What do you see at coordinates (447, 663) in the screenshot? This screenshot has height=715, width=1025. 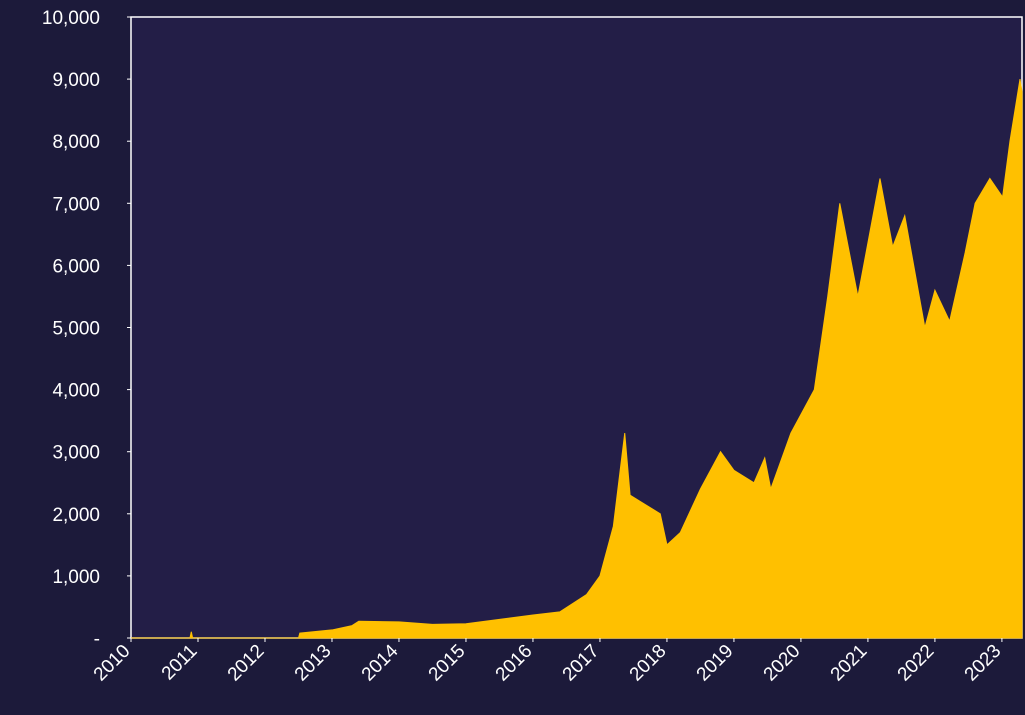 I see `x-tick-label: 2015` at bounding box center [447, 663].